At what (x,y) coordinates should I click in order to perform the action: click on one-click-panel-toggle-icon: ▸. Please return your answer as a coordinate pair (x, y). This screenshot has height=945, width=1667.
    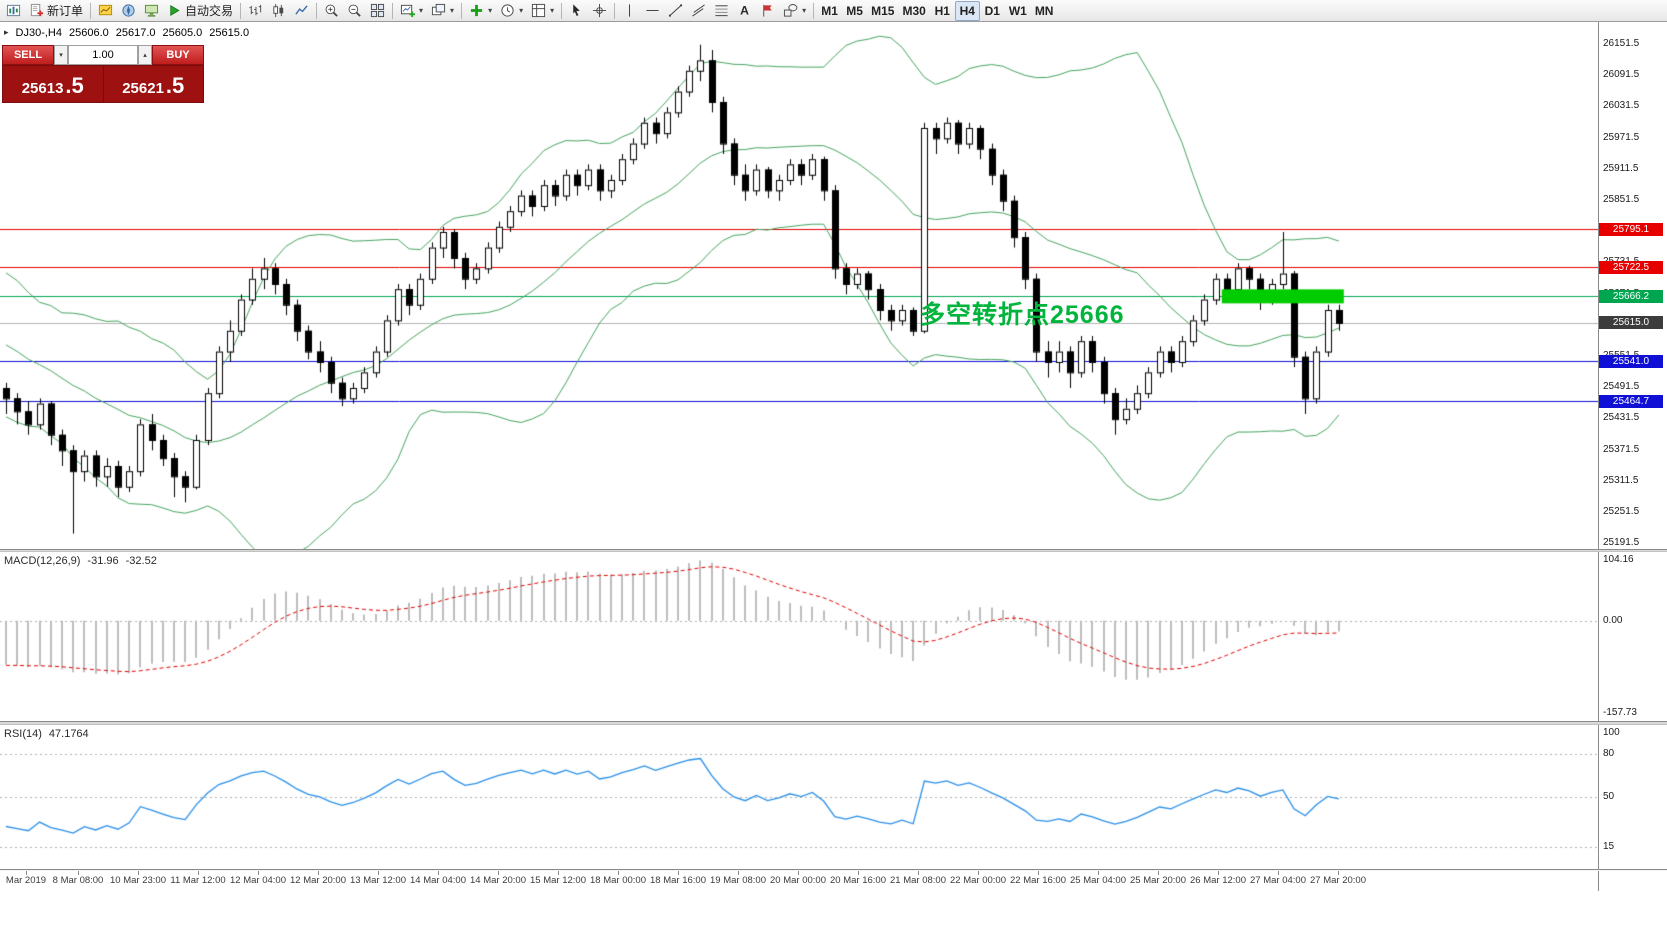
    Looking at the image, I should click on (6, 32).